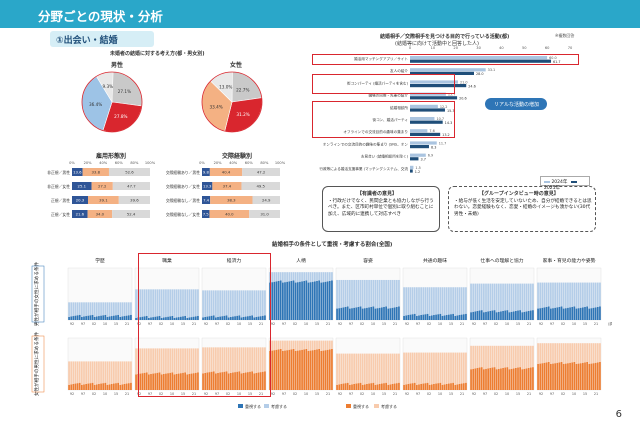  I want to click on cond-col-title-2: 経済力, so click(234, 260).